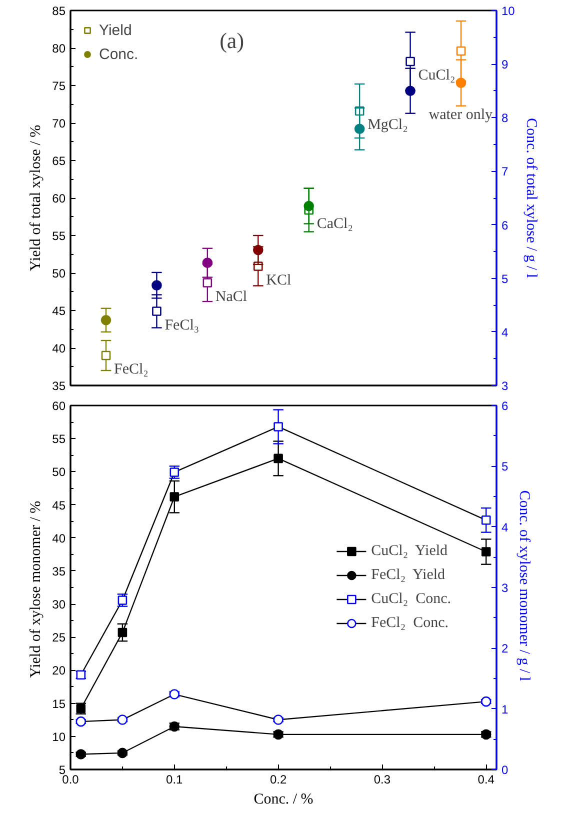  Describe the element at coordinates (284, 800) in the screenshot. I see `x-axis-title: Conc. / %` at that location.